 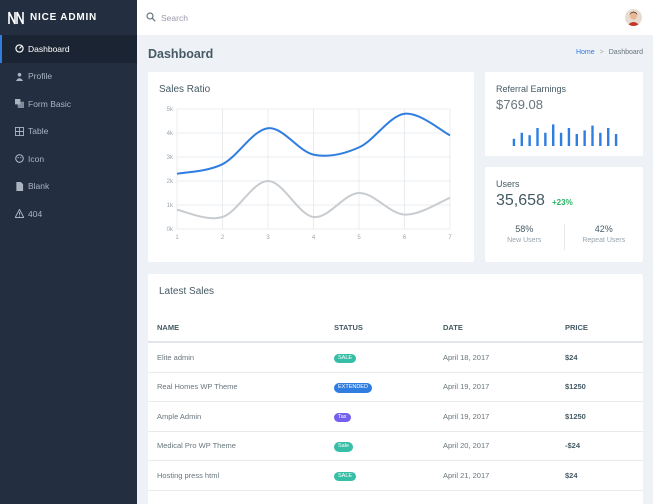 I want to click on user-icon, so click(x=19, y=76).